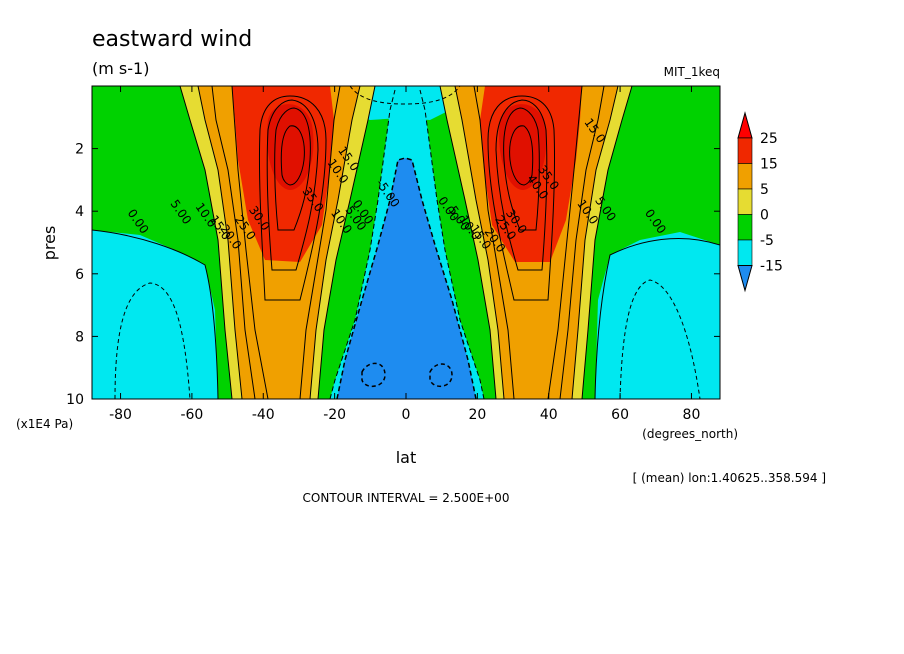 Image resolution: width=904 pixels, height=654 pixels. Describe the element at coordinates (172, 39) in the screenshot. I see `chart-title: eastward wind` at that location.